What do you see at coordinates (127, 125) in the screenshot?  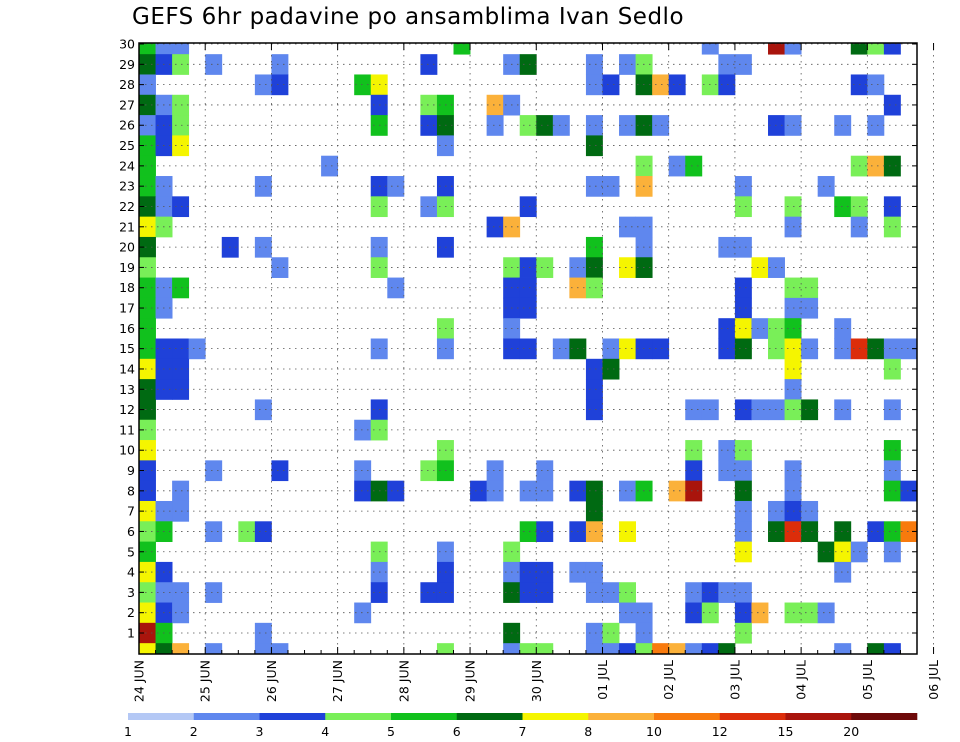 I see `y-tick-label: 26` at bounding box center [127, 125].